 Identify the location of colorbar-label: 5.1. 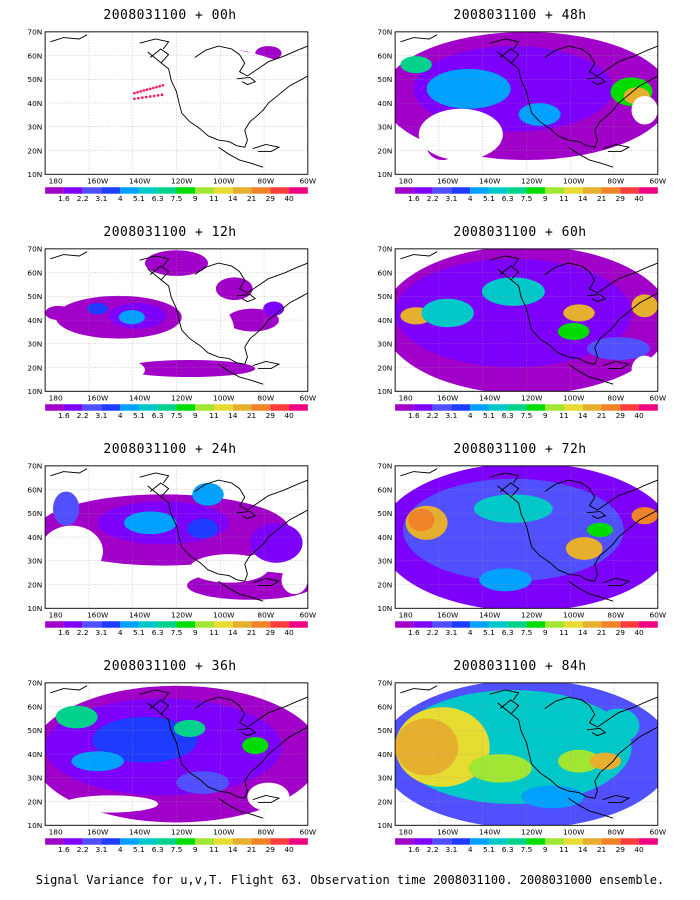
(489, 632).